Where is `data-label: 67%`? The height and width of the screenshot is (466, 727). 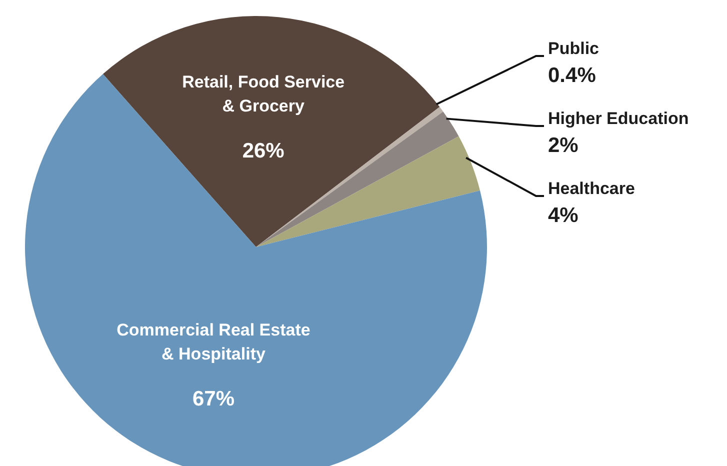
data-label: 67% is located at coordinates (213, 398).